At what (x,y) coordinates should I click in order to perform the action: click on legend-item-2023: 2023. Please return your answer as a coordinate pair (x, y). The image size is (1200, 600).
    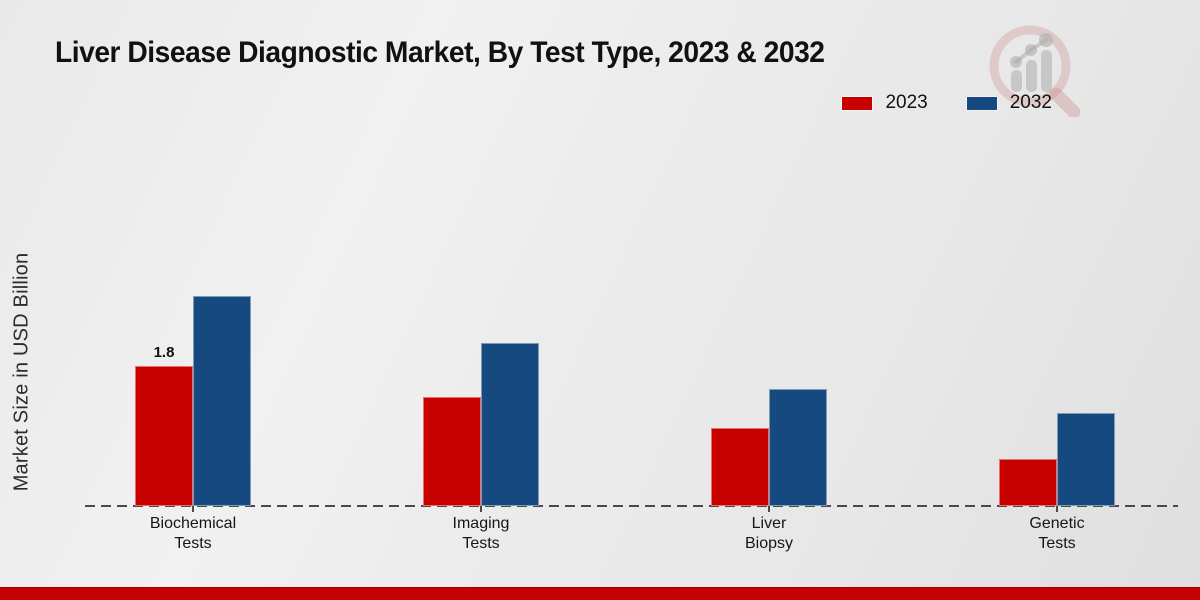
    Looking at the image, I should click on (884, 103).